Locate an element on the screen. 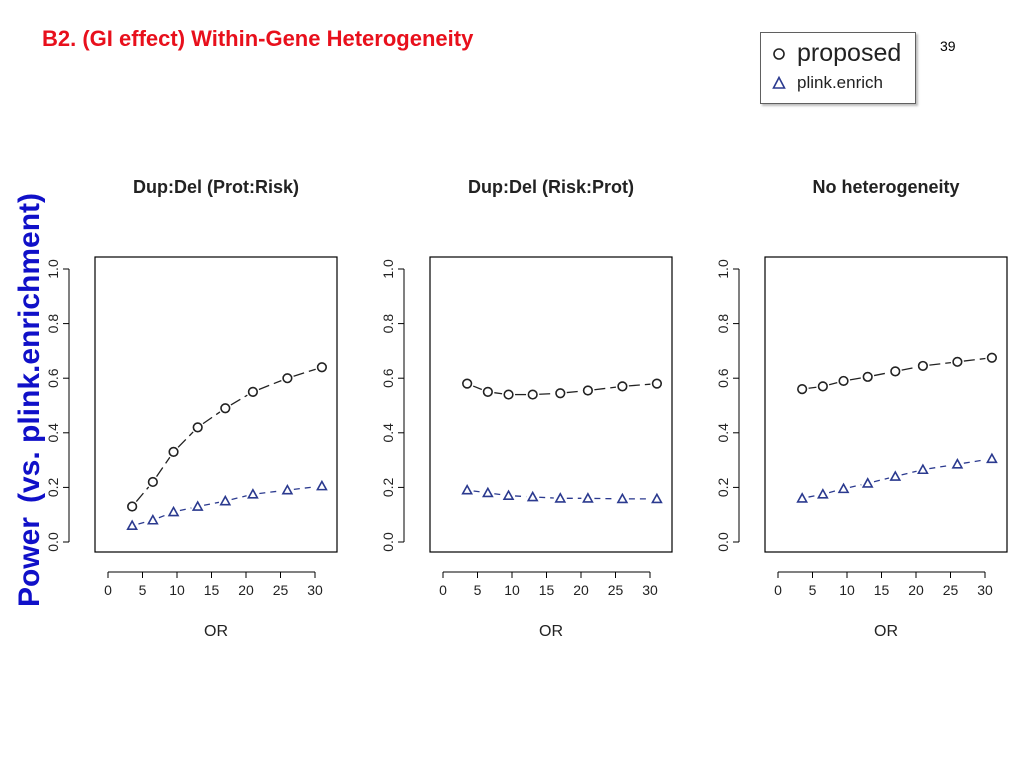 This screenshot has height=768, width=1024. y-tick-label: 0.8 is located at coordinates (53, 324).